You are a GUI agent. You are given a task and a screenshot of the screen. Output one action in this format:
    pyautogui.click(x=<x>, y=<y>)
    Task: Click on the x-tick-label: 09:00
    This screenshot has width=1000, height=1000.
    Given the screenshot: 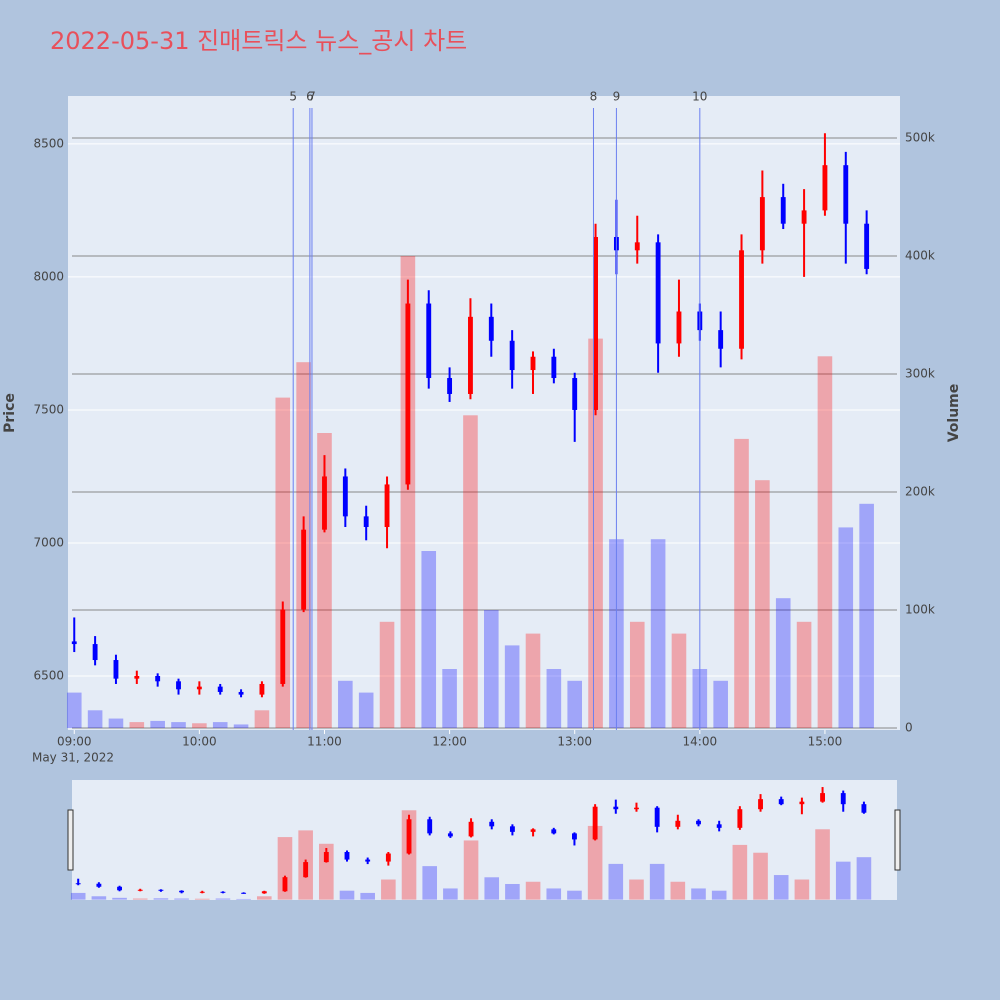 What is the action you would take?
    pyautogui.click(x=74, y=742)
    